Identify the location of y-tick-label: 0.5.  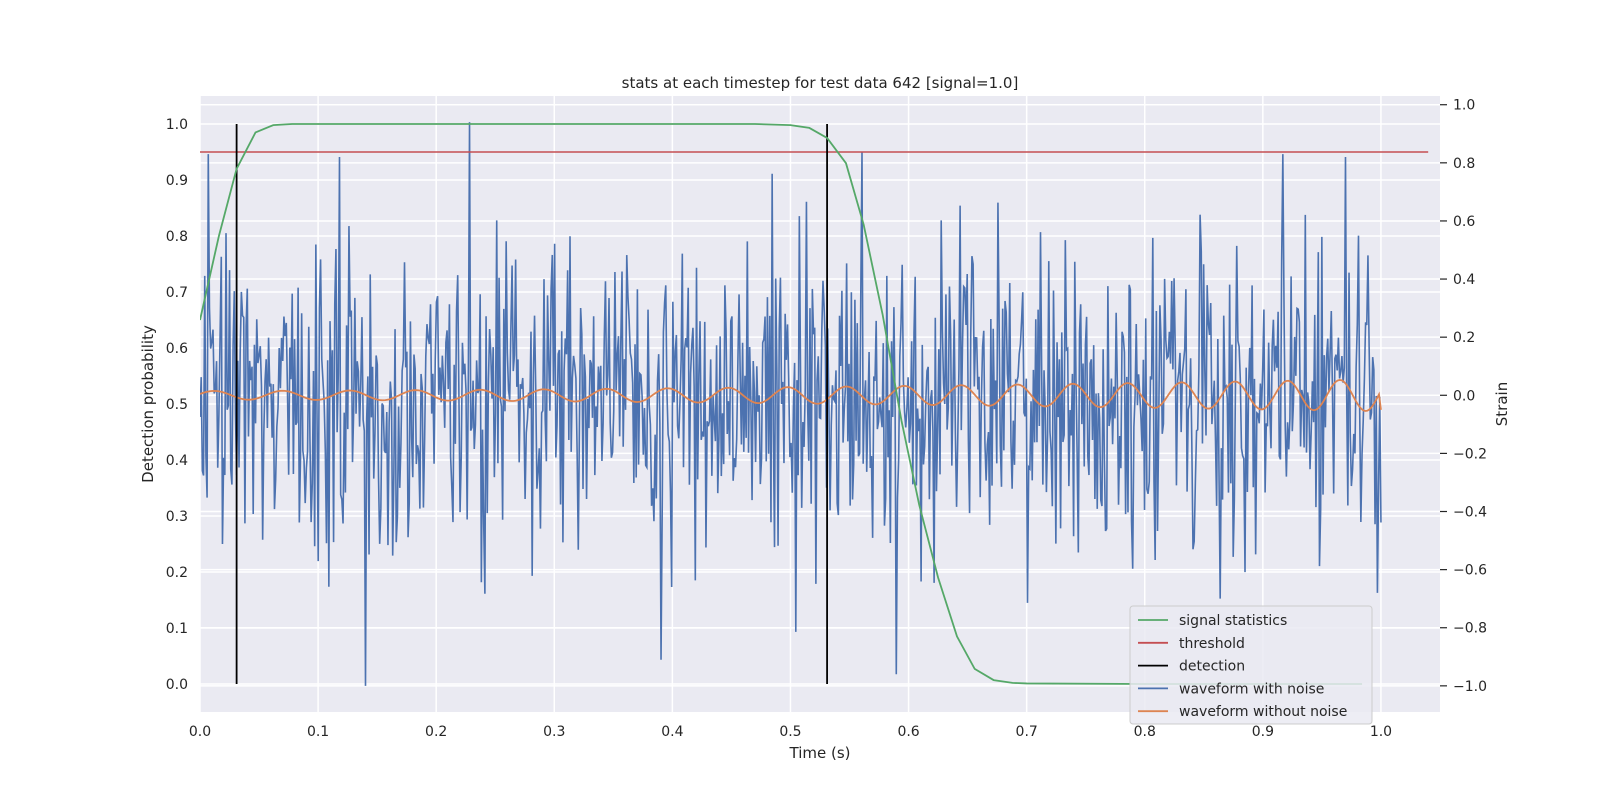
(177, 405).